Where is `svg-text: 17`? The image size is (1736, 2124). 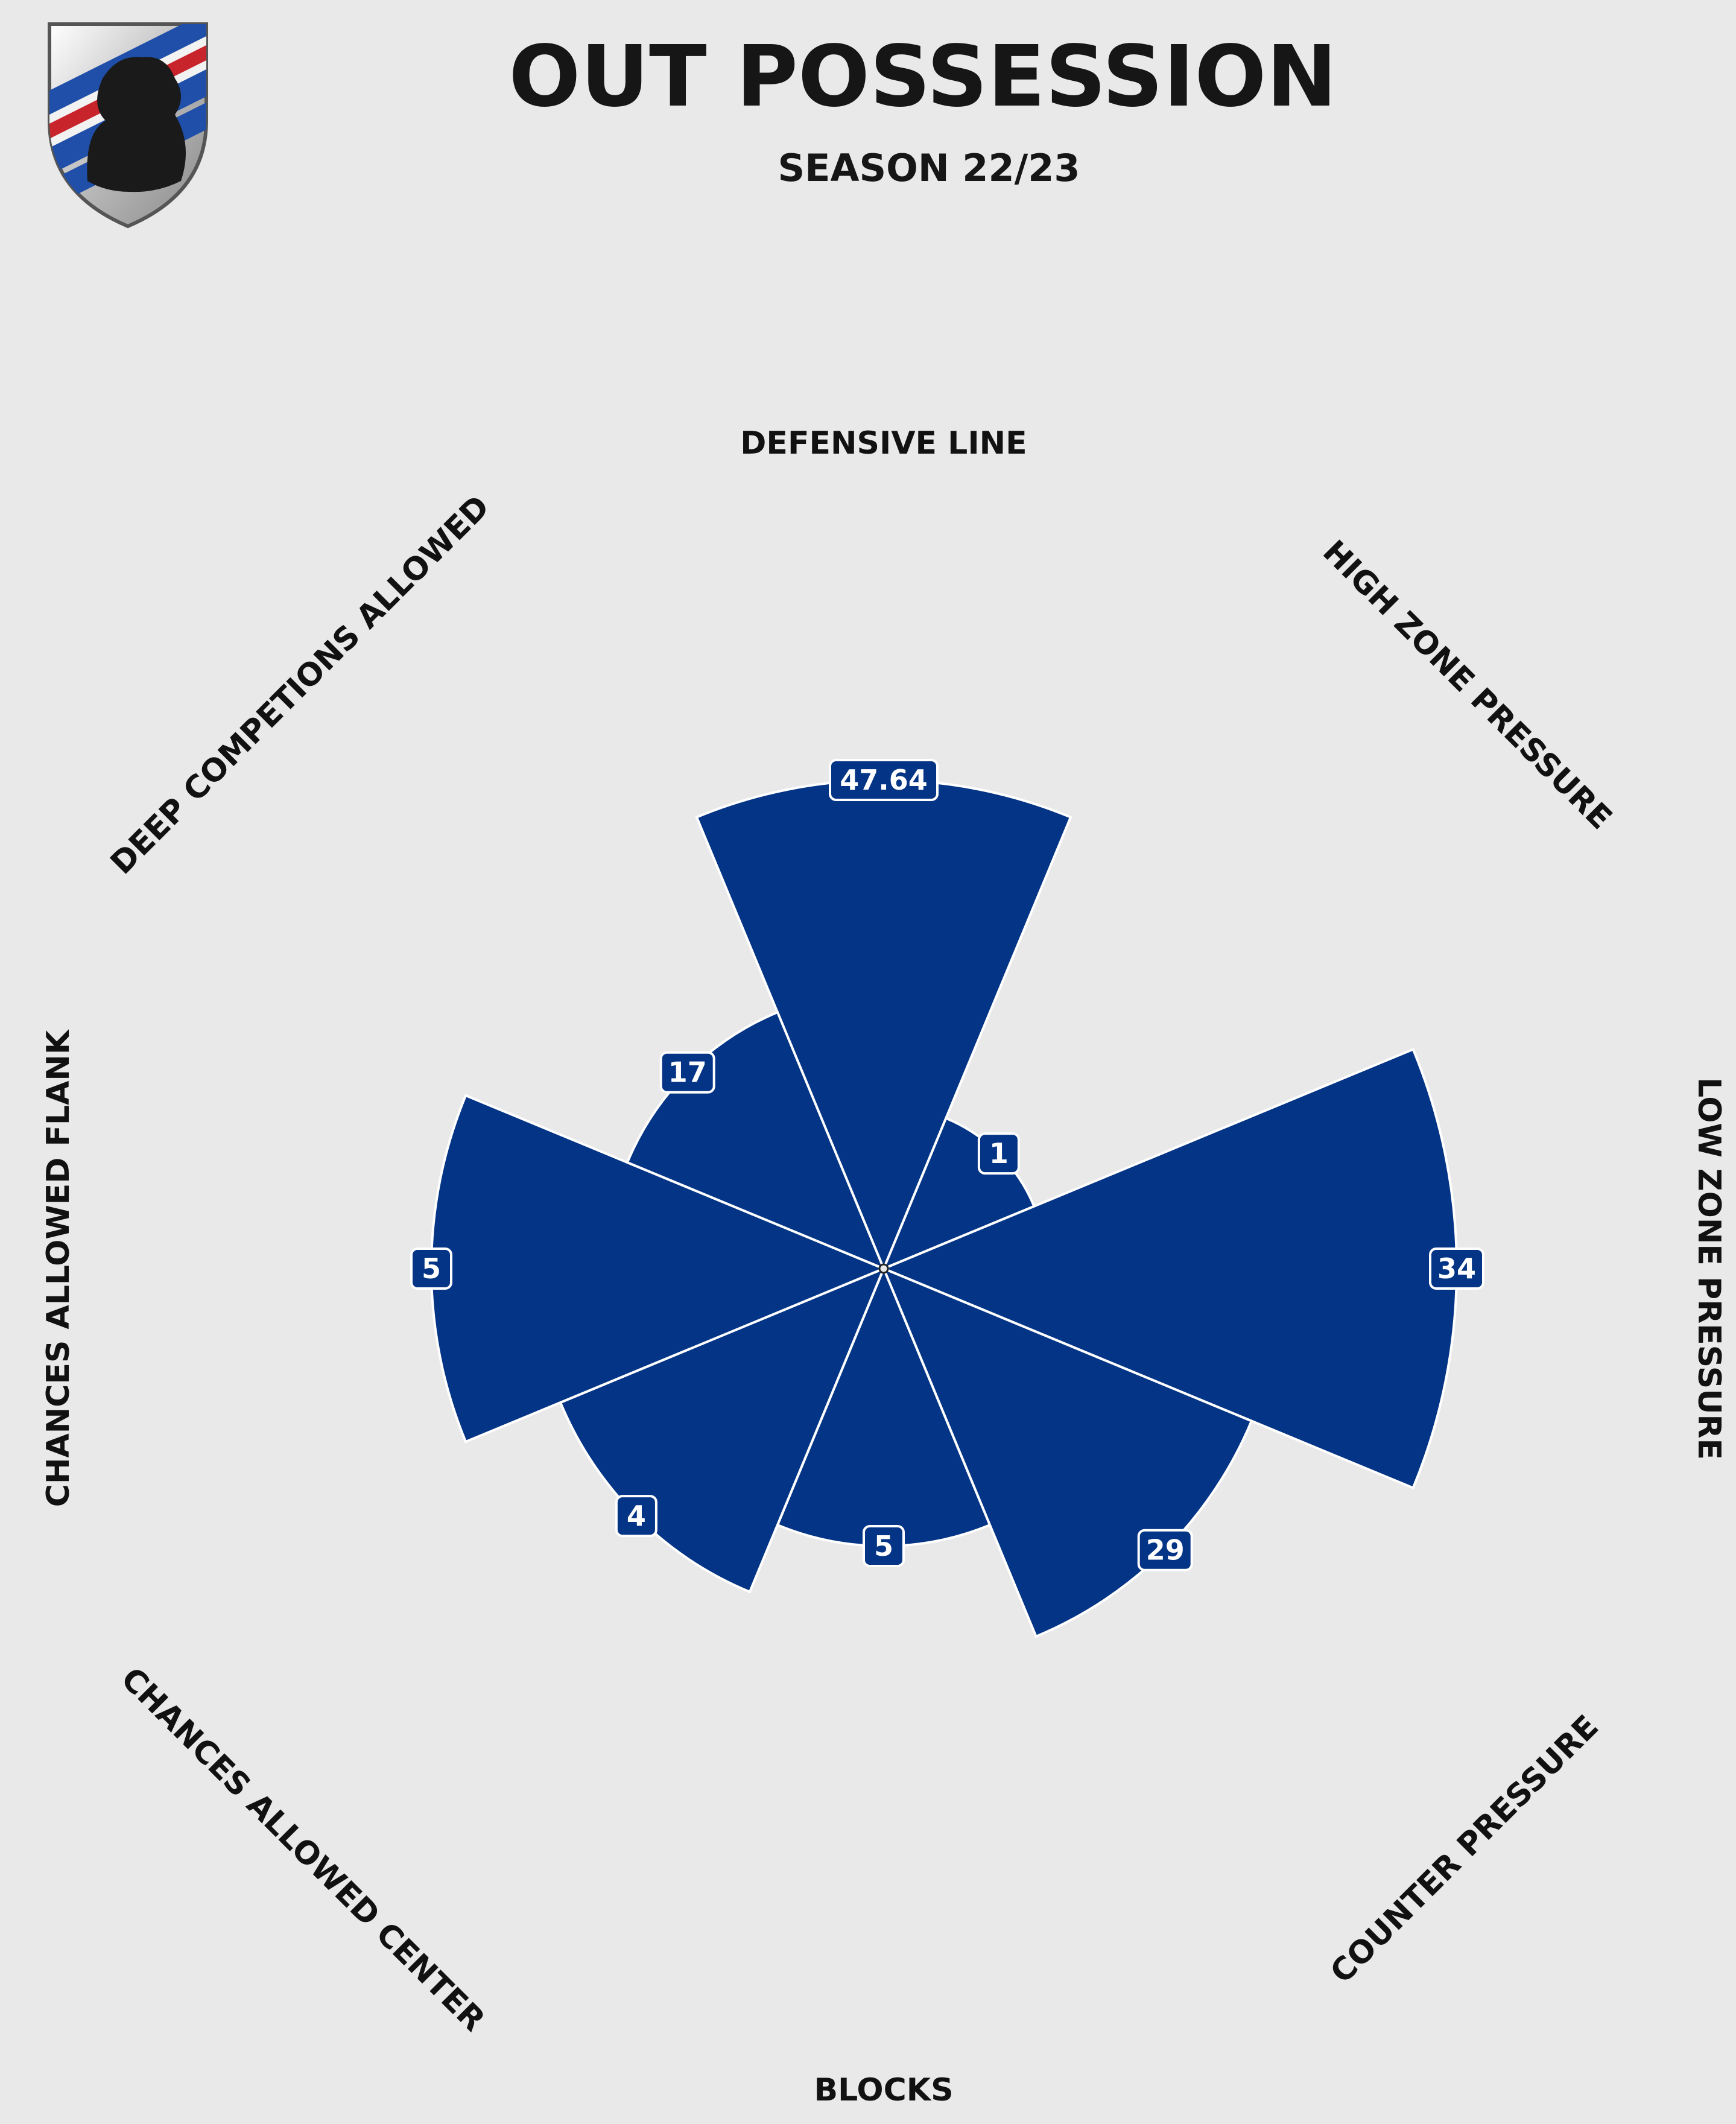 svg-text: 17 is located at coordinates (687, 1072).